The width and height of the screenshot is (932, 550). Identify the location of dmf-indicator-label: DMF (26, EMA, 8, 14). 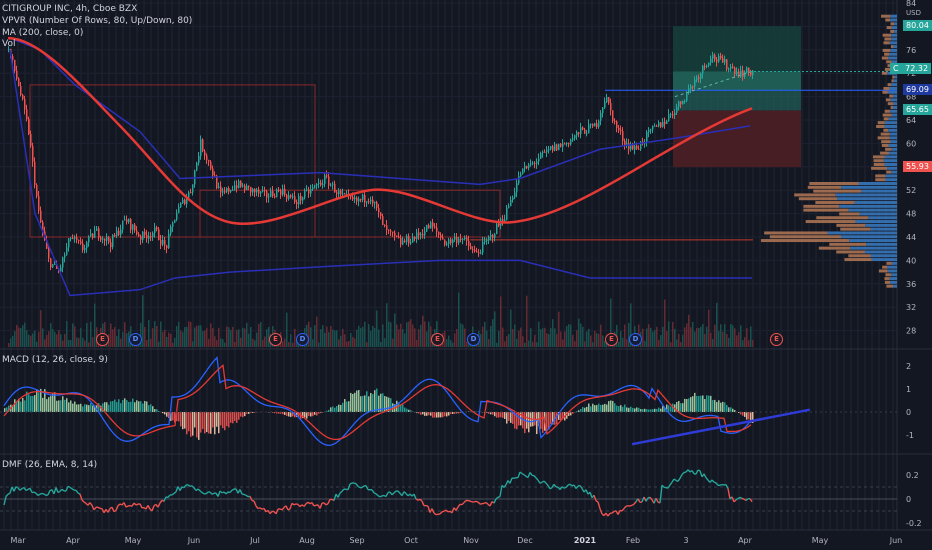
(50, 465).